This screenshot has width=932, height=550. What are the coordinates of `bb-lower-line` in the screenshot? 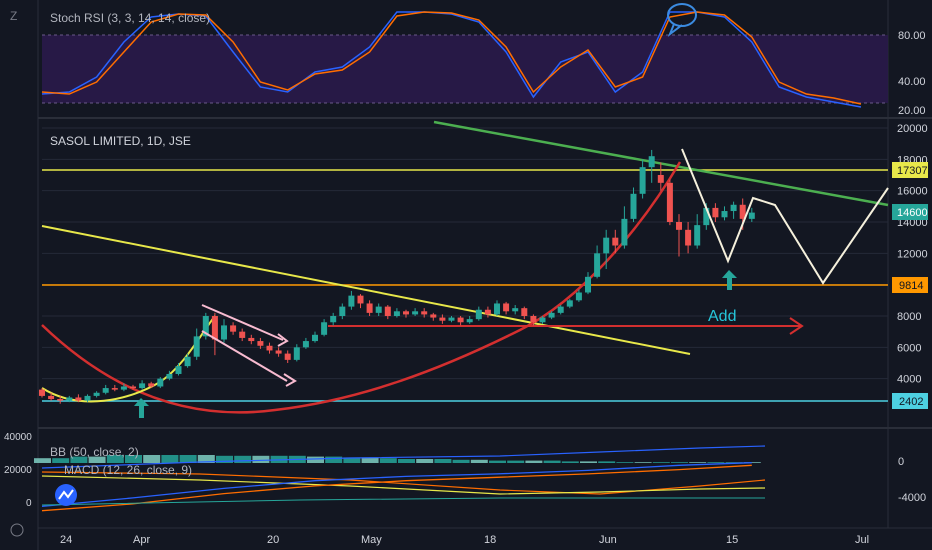 It's located at (403, 485).